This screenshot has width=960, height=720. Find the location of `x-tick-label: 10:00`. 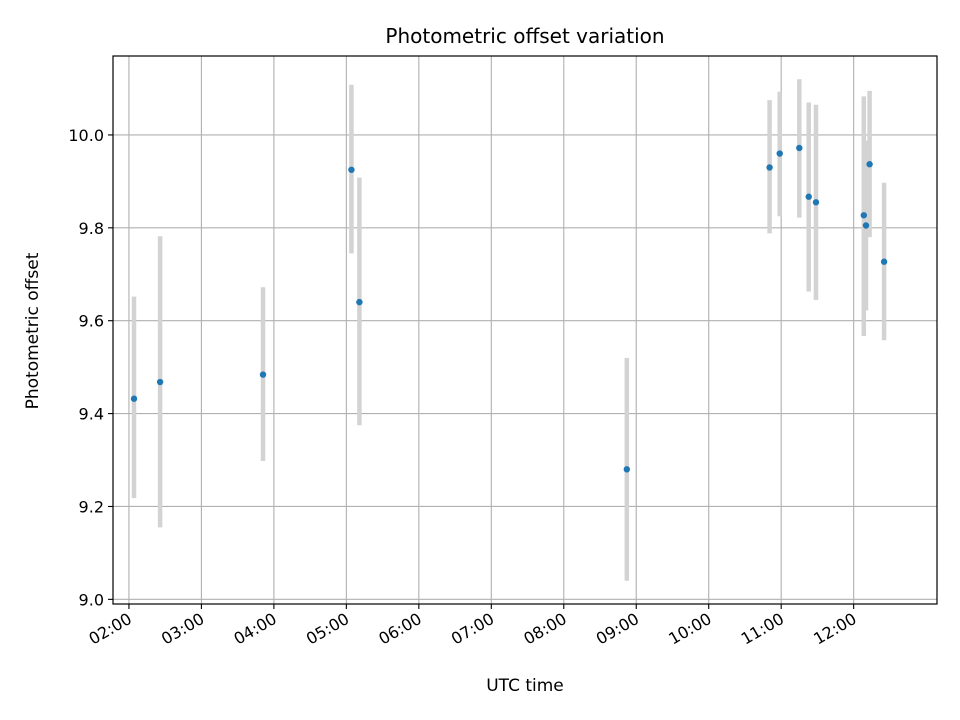

x-tick-label: 10:00 is located at coordinates (689, 629).